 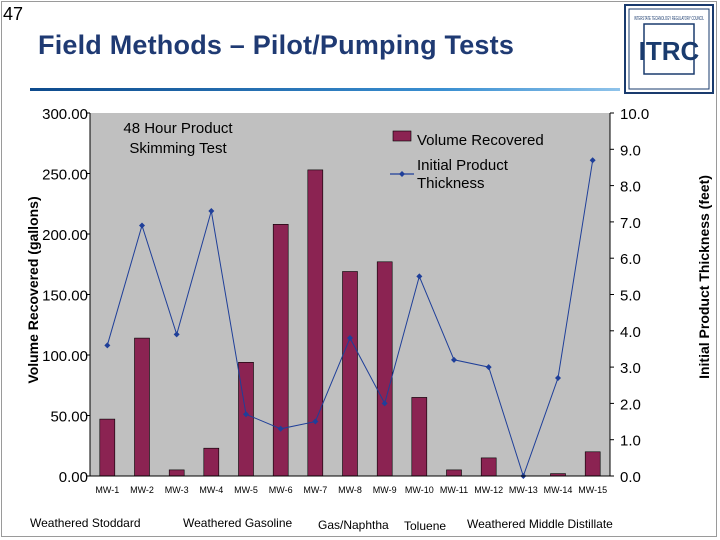 What do you see at coordinates (454, 490) in the screenshot?
I see `x-tick-label: MW-11` at bounding box center [454, 490].